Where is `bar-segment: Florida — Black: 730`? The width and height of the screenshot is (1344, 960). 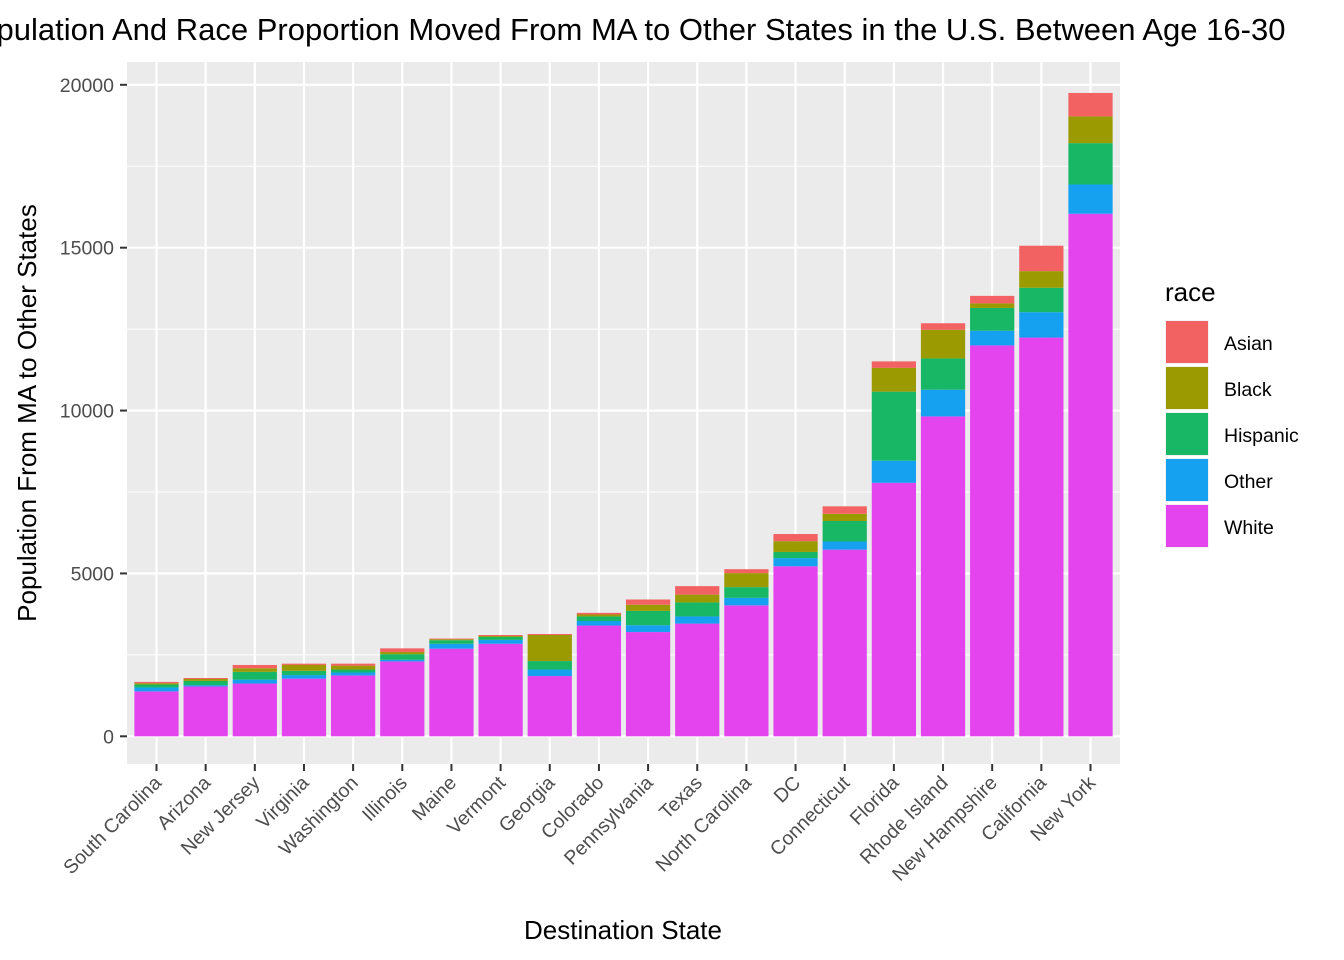 bar-segment: Florida — Black: 730 is located at coordinates (893, 379).